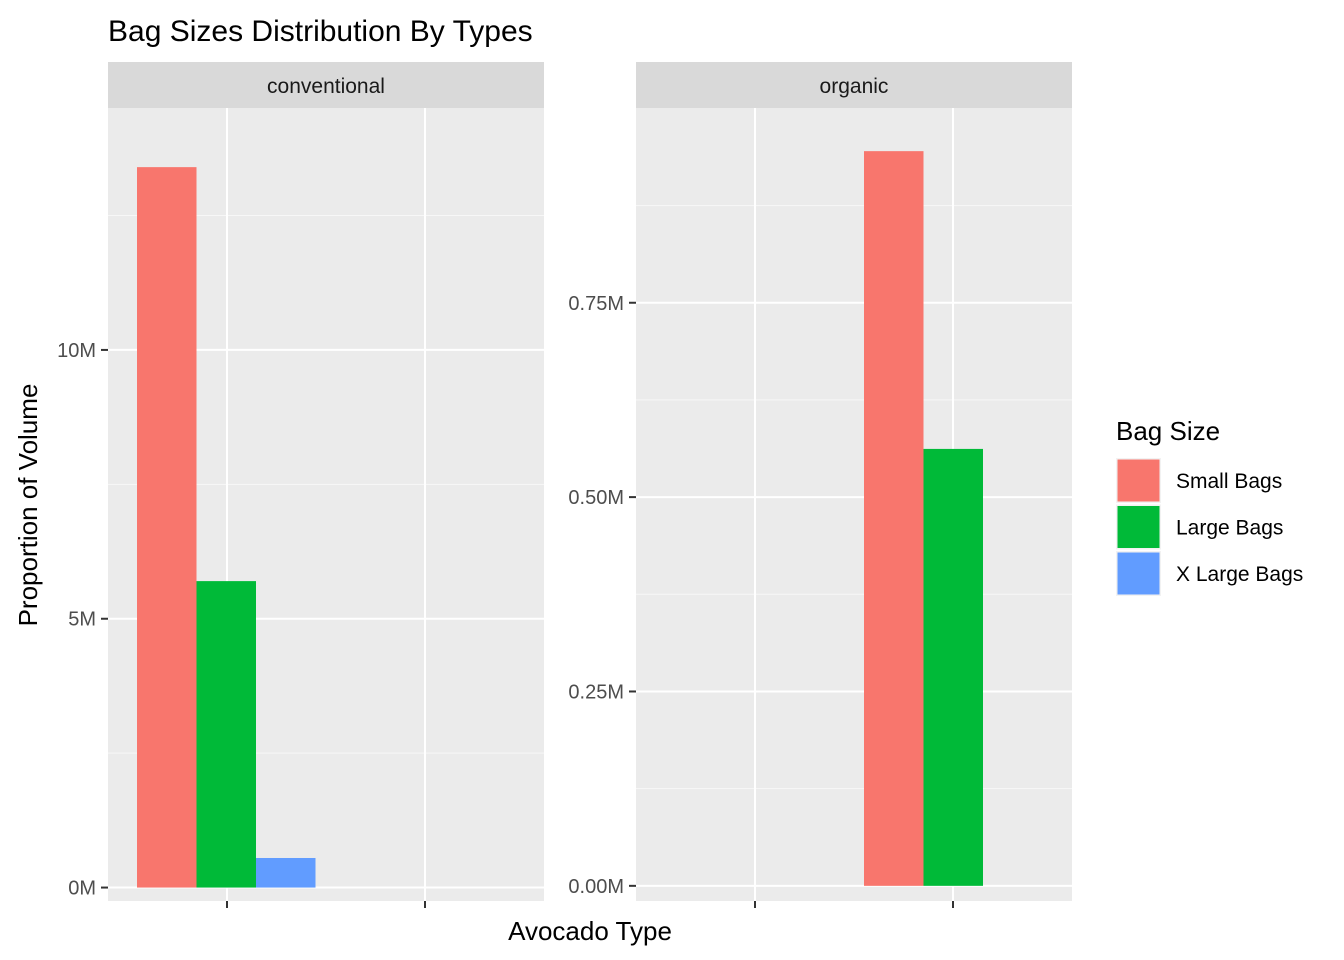 The image size is (1344, 960). Describe the element at coordinates (1229, 528) in the screenshot. I see `legend-label: Large Bags` at that location.